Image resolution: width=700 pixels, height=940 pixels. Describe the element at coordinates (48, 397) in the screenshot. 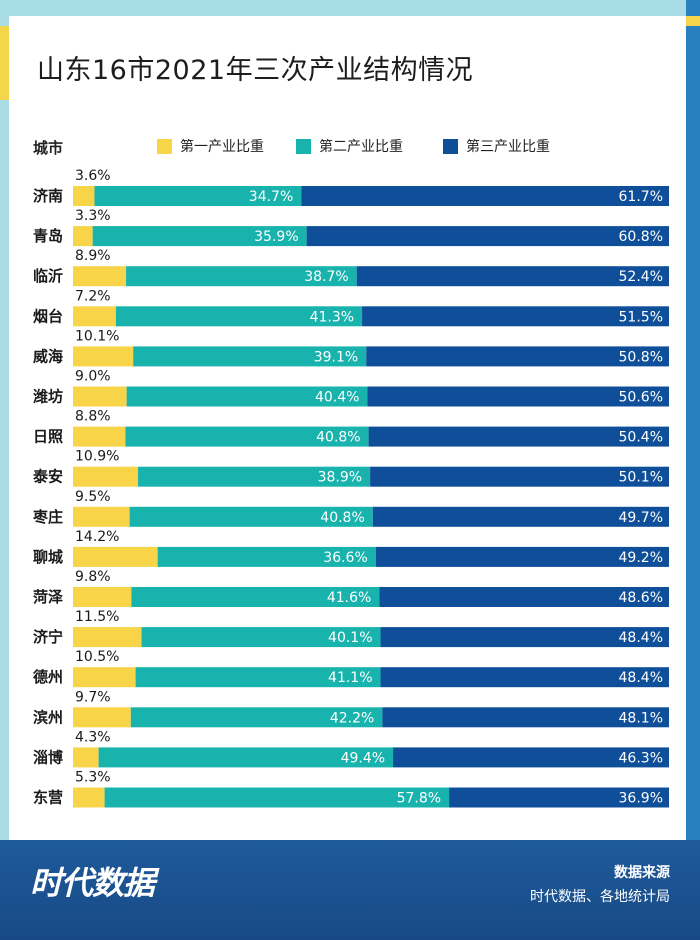

I see `category-label: 潍坊` at that location.